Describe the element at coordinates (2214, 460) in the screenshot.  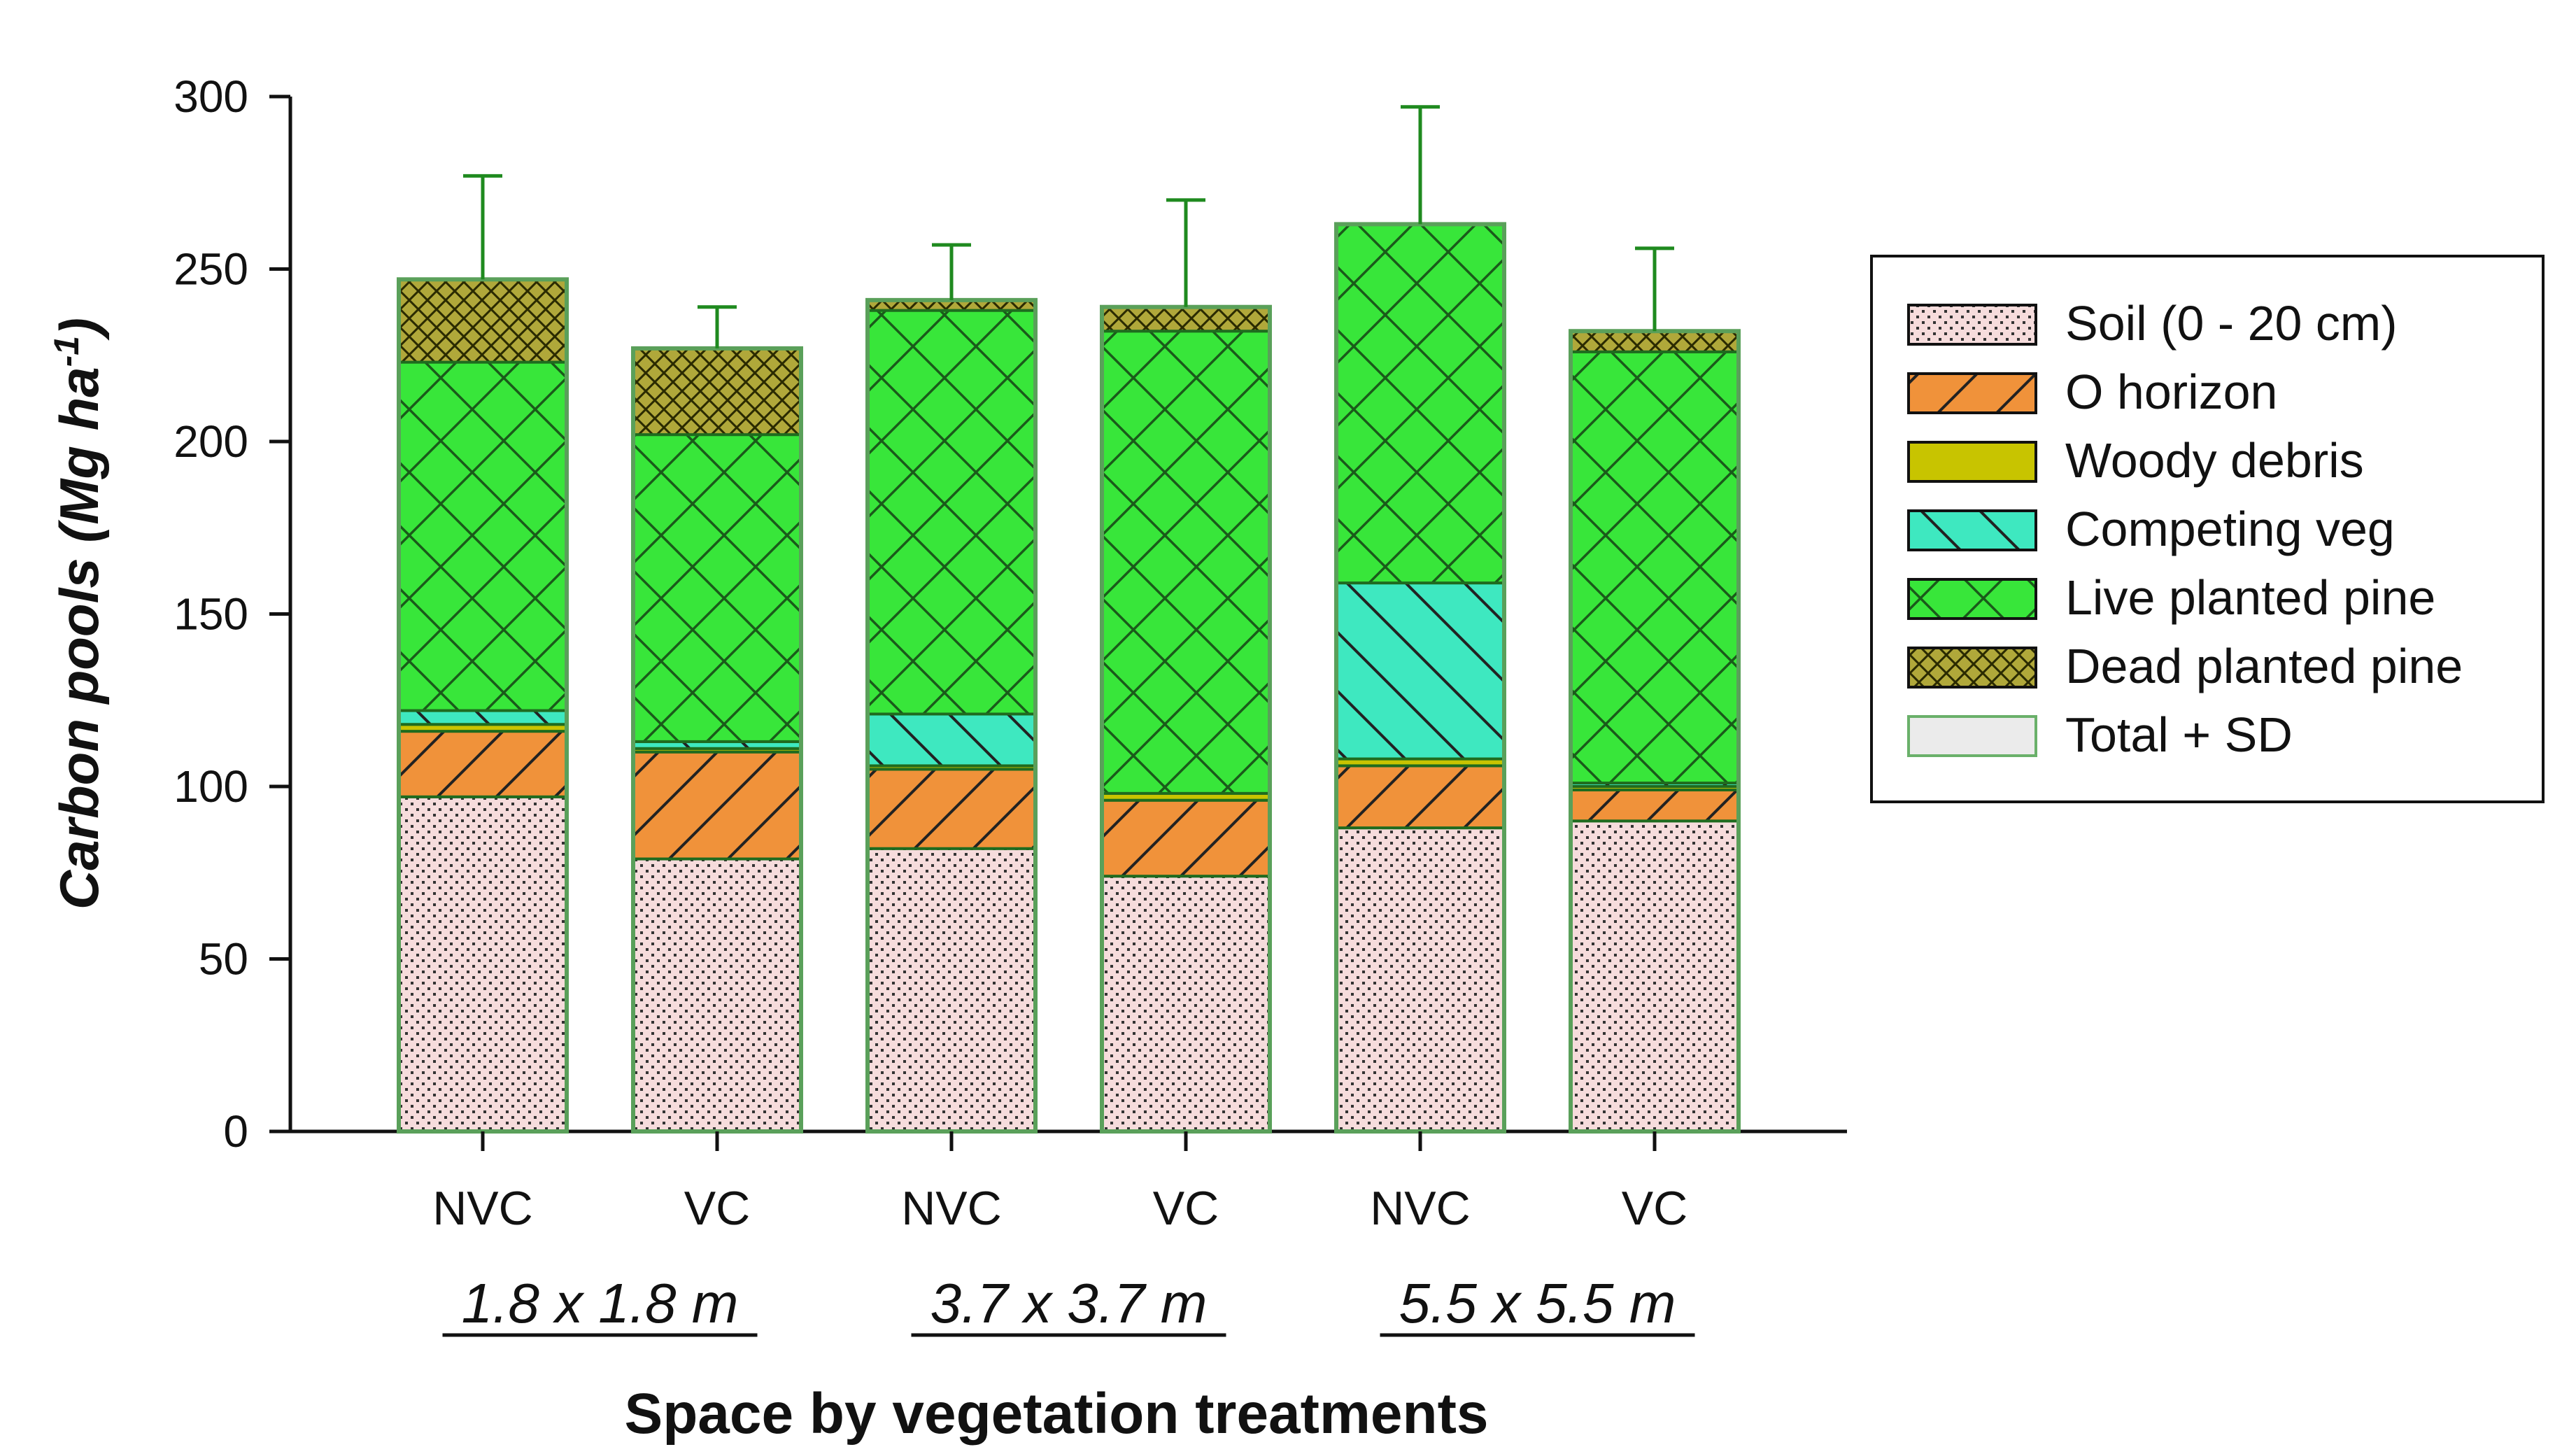
I see `legend-label: Woody debris` at that location.